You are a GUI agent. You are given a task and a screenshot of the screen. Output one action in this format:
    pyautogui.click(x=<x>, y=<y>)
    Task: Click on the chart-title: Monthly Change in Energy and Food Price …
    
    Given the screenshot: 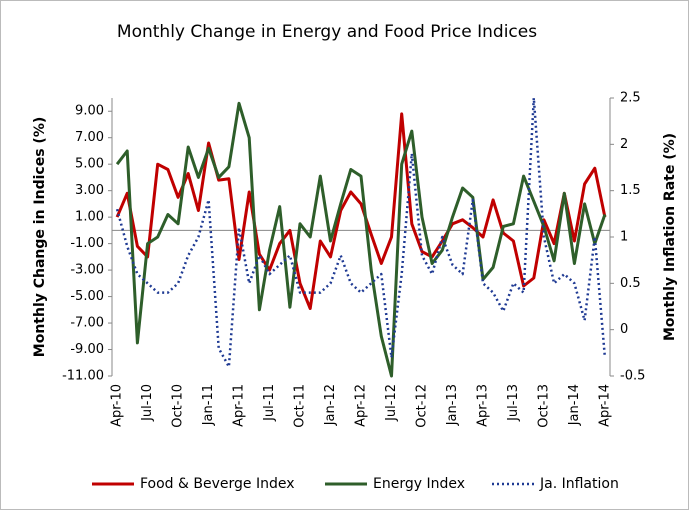 What is the action you would take?
    pyautogui.click(x=327, y=32)
    